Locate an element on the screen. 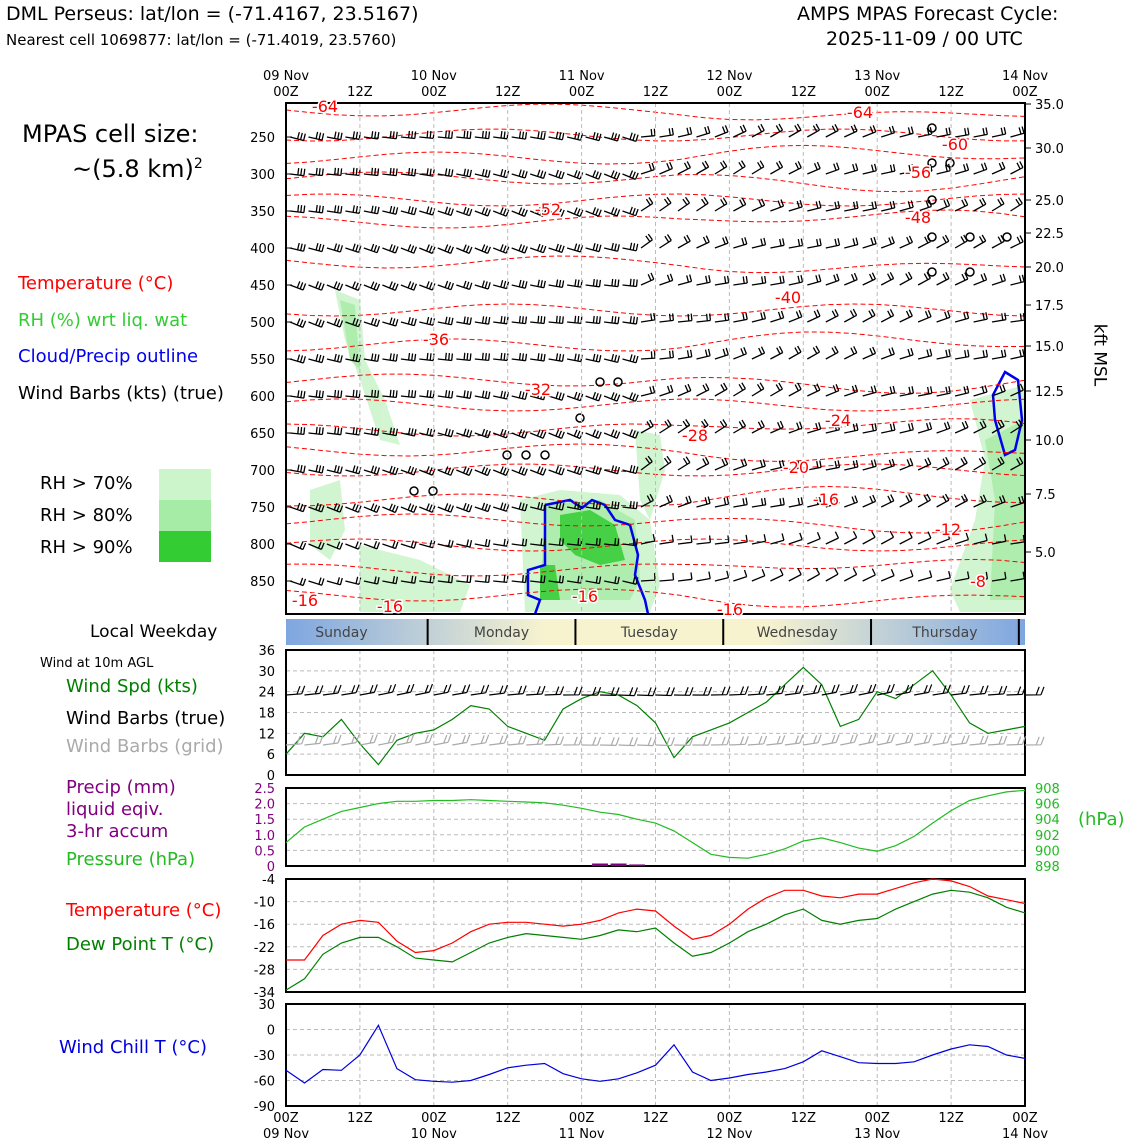 This screenshot has width=1140, height=1140. temperature-contour-label: -36 is located at coordinates (436, 339).